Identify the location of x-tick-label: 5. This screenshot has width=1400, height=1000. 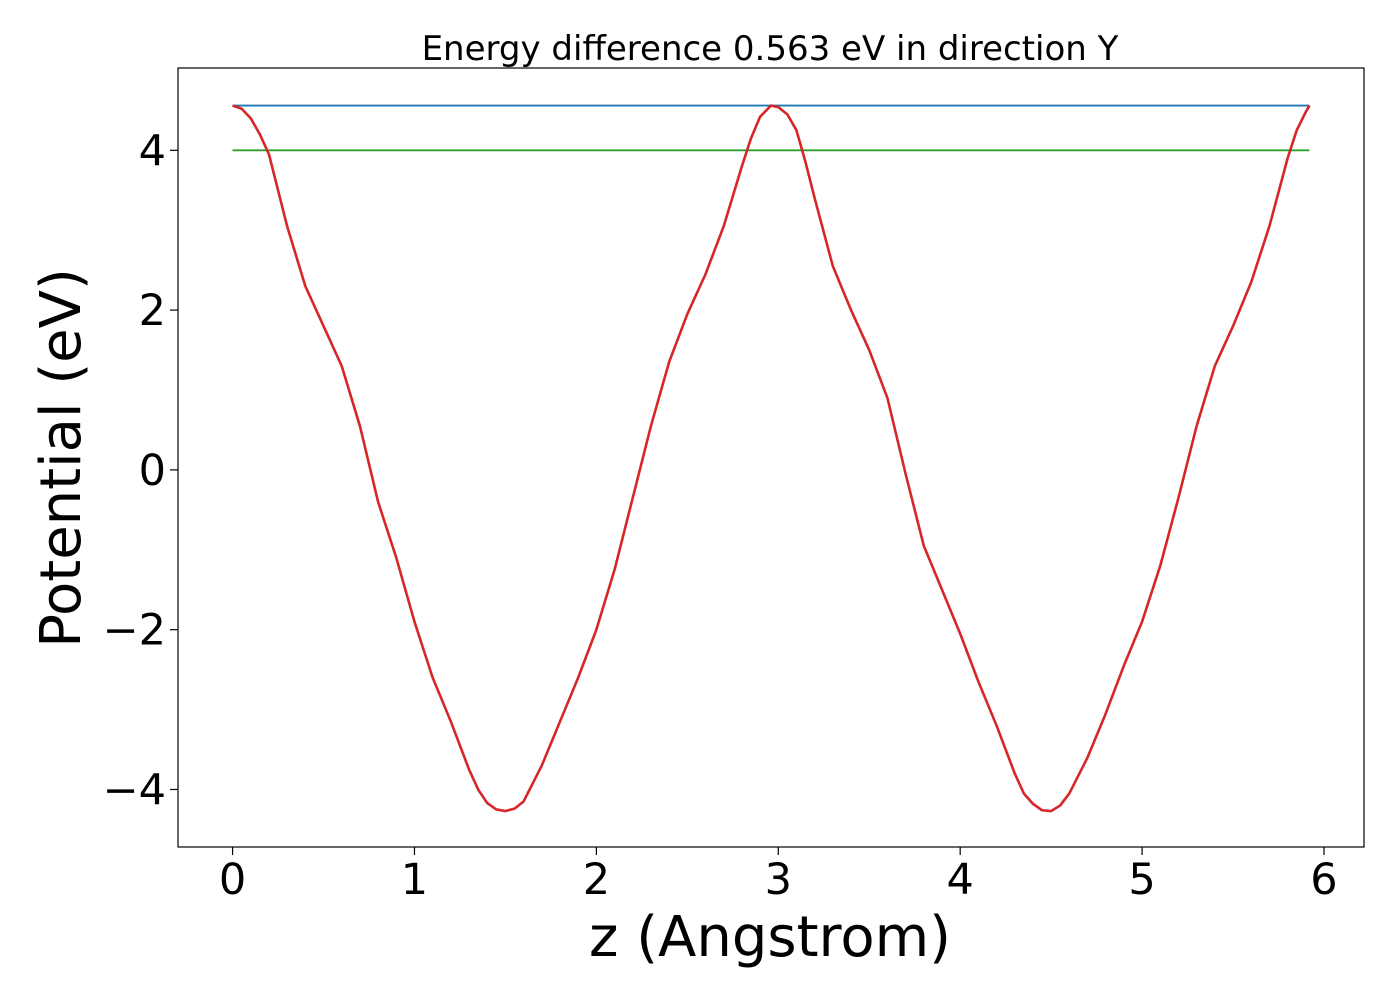
(1141, 880).